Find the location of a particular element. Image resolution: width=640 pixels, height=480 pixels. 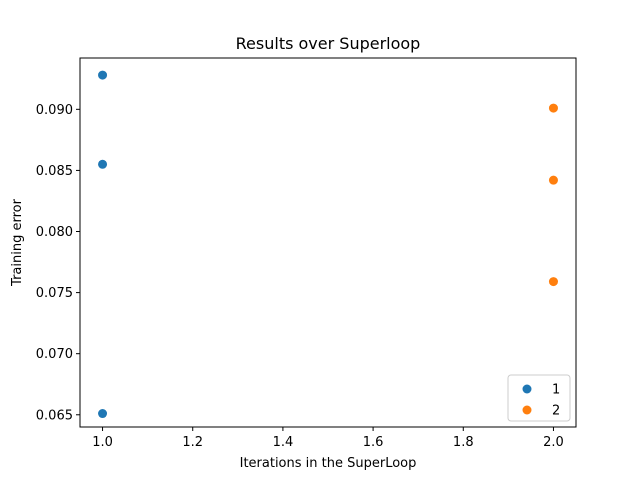

legend-label: 1 is located at coordinates (556, 390).